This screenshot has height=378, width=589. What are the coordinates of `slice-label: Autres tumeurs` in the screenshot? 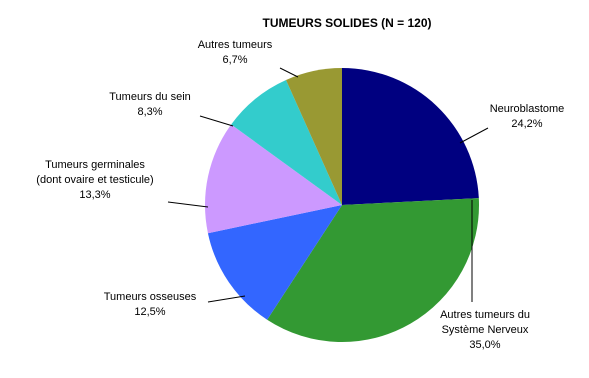 It's located at (235, 45).